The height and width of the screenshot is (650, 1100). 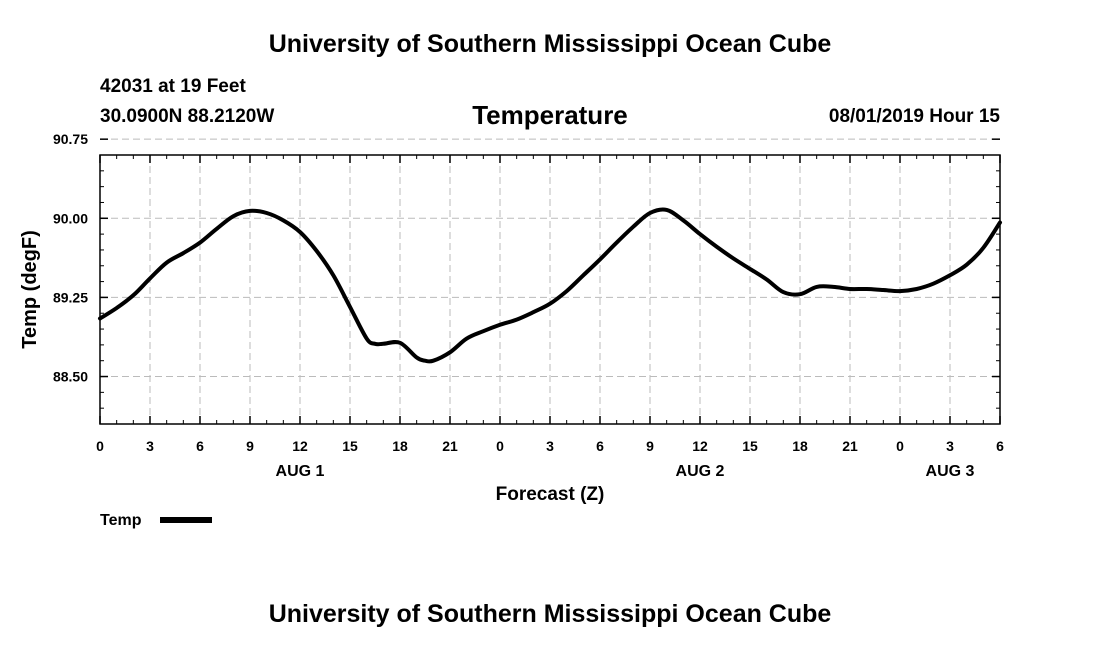 What do you see at coordinates (70, 297) in the screenshot?
I see `y-tick-label: 89.25` at bounding box center [70, 297].